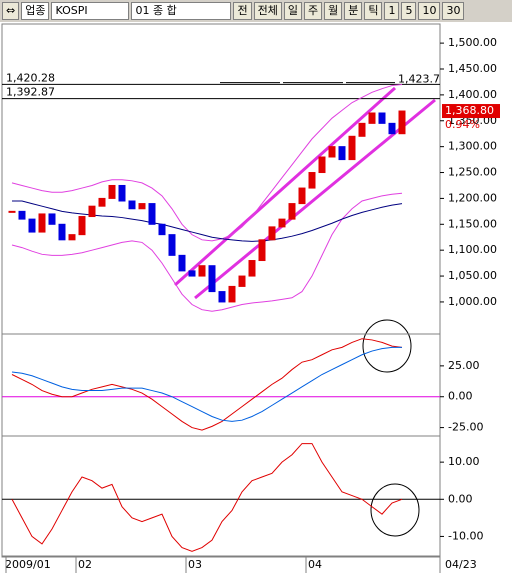 The width and height of the screenshot is (512, 573). What do you see at coordinates (392, 11) in the screenshot?
I see `toolbar-button: 1` at bounding box center [392, 11].